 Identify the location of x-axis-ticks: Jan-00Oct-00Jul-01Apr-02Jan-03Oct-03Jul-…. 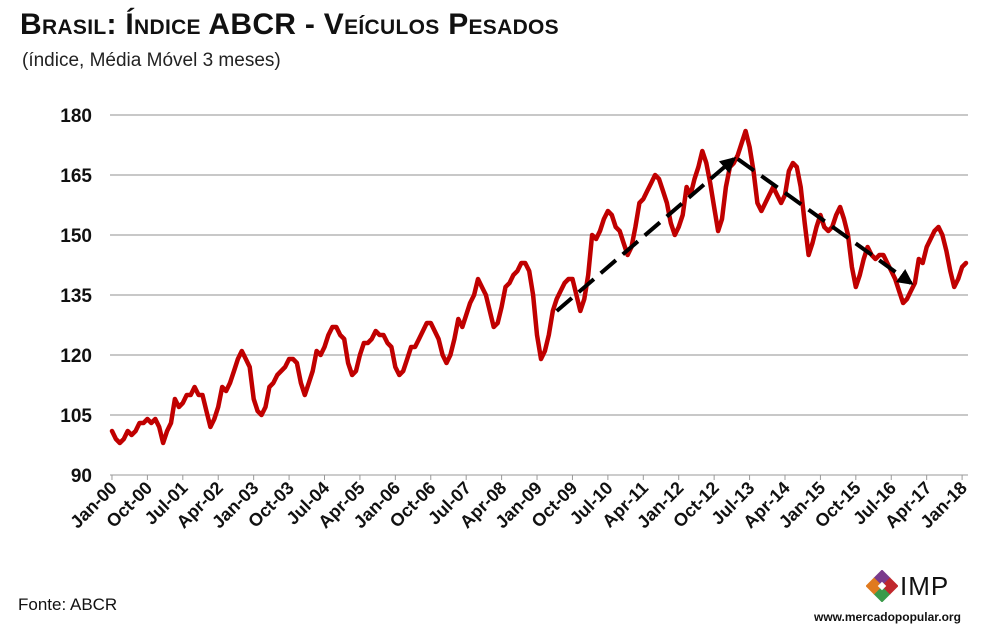
(518, 503).